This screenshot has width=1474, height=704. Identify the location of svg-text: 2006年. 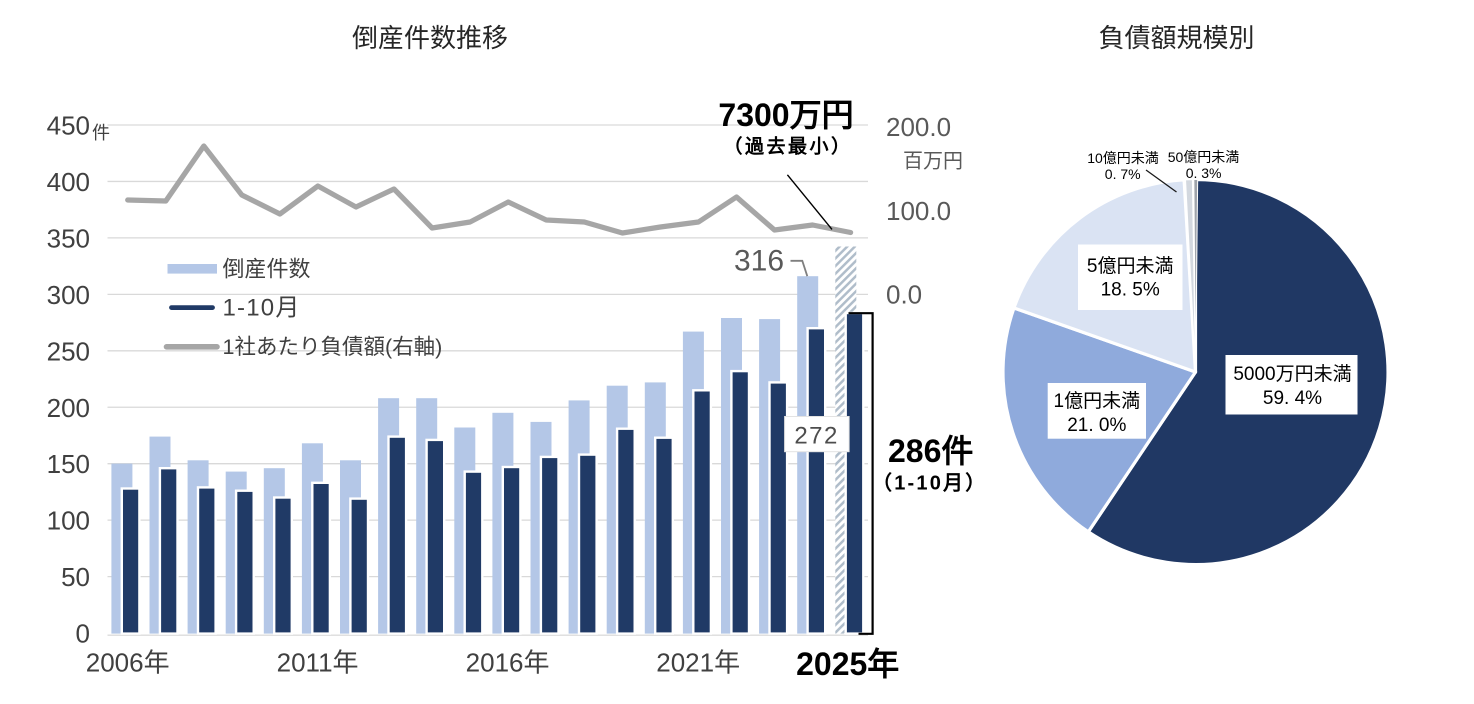
(128, 663).